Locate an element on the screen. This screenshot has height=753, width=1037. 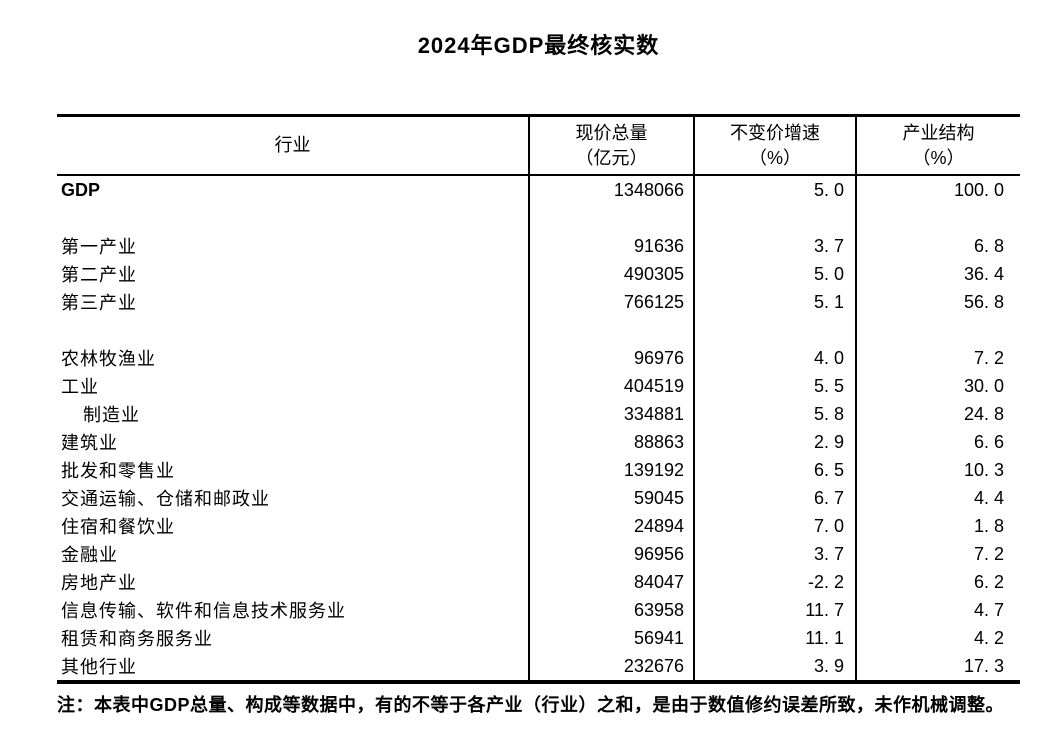
table-row: 金融业 96956 3. 7 7. 2 is located at coordinates (538, 554).